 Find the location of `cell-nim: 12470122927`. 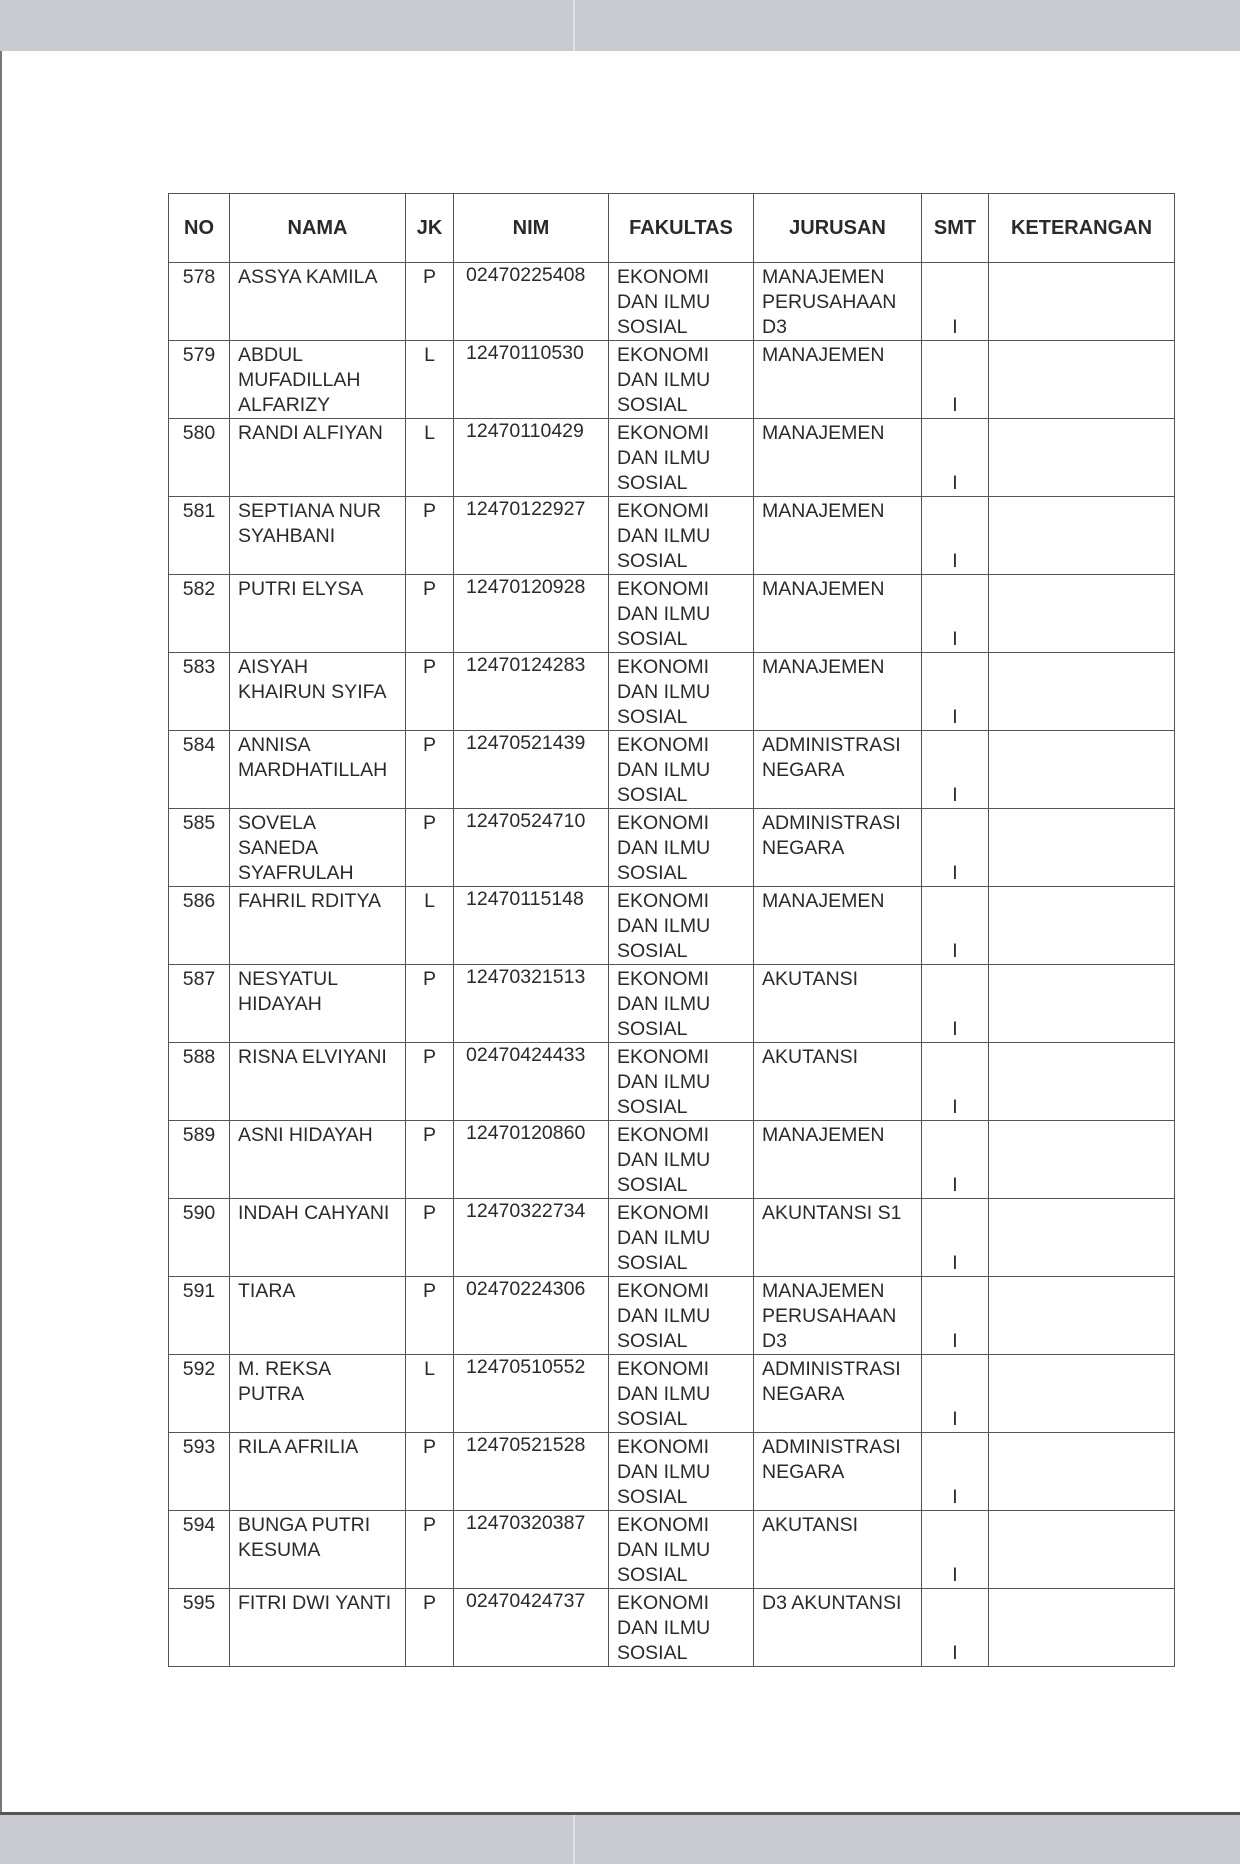

cell-nim: 12470122927 is located at coordinates (531, 535).